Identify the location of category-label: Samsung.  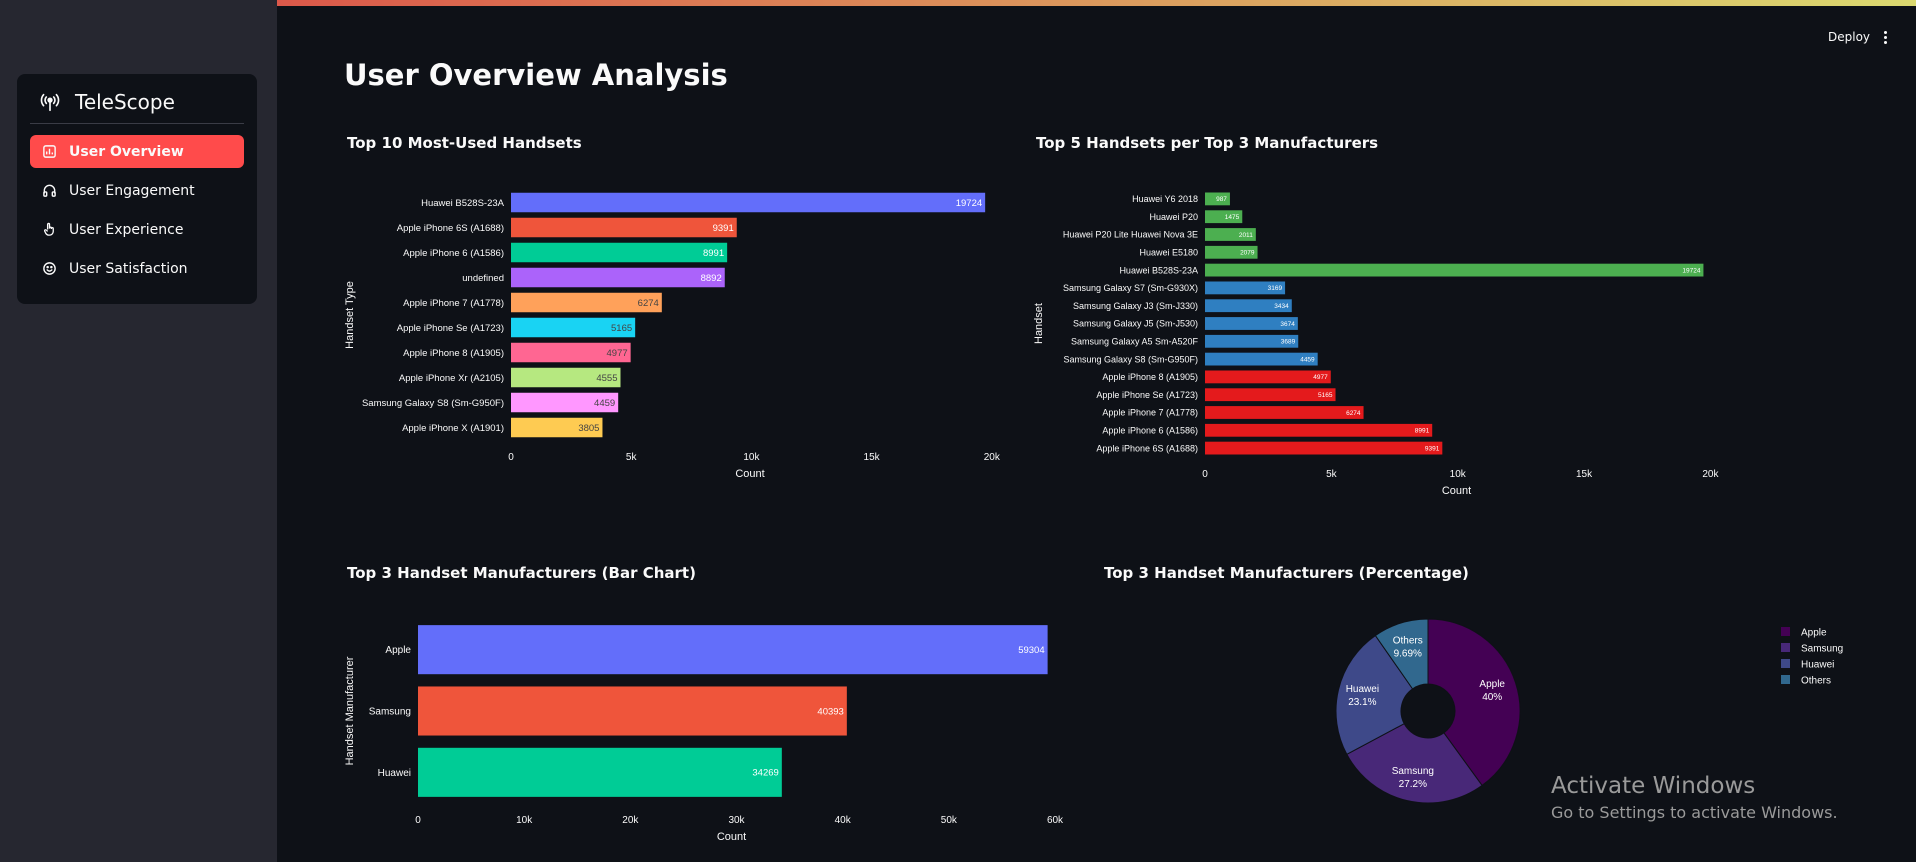
(390, 712).